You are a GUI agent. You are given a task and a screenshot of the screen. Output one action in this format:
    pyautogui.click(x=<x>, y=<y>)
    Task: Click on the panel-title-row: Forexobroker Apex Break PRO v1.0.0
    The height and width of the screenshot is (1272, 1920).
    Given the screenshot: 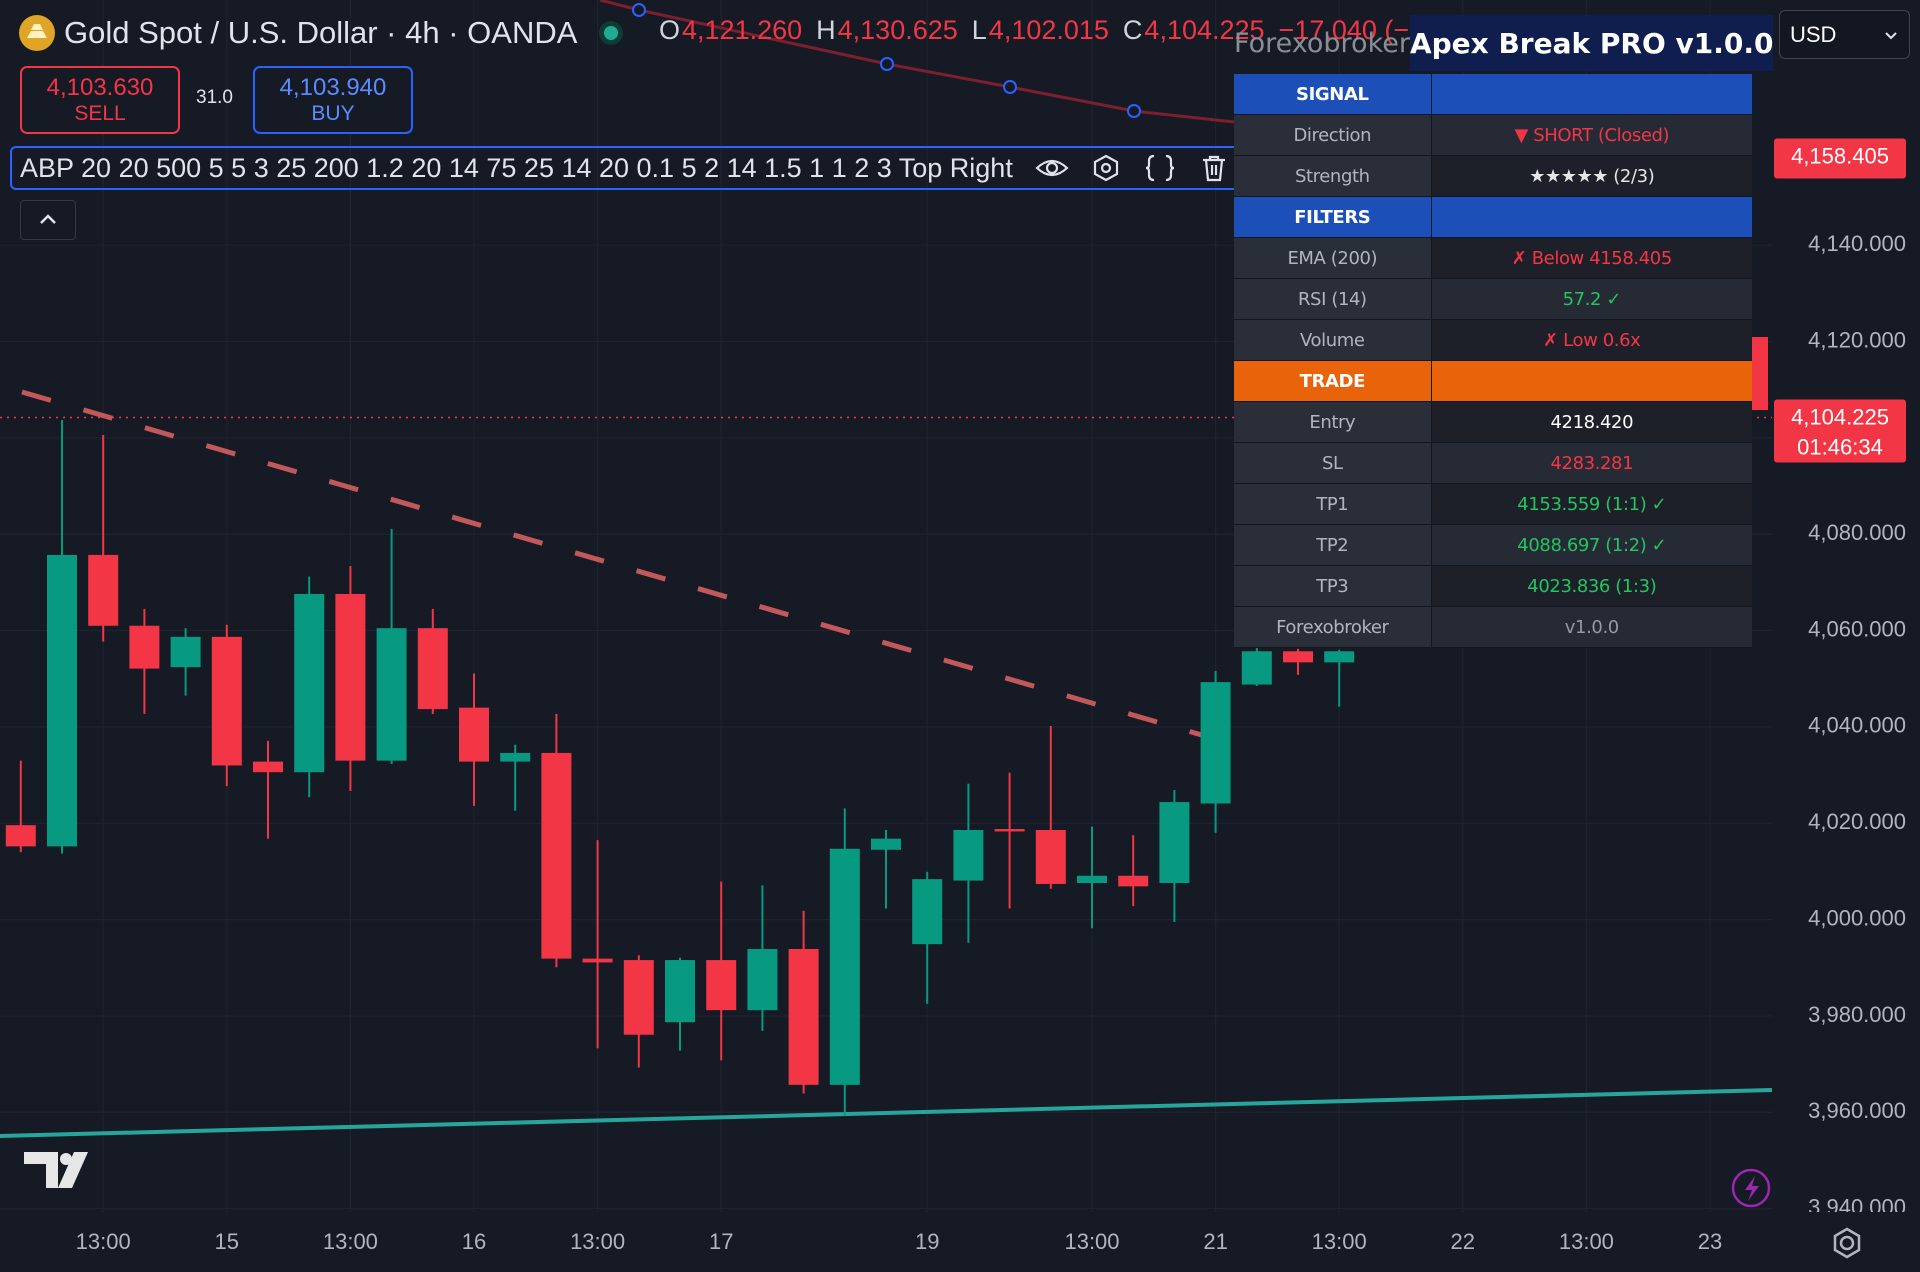 What is the action you would take?
    pyautogui.click(x=1504, y=43)
    